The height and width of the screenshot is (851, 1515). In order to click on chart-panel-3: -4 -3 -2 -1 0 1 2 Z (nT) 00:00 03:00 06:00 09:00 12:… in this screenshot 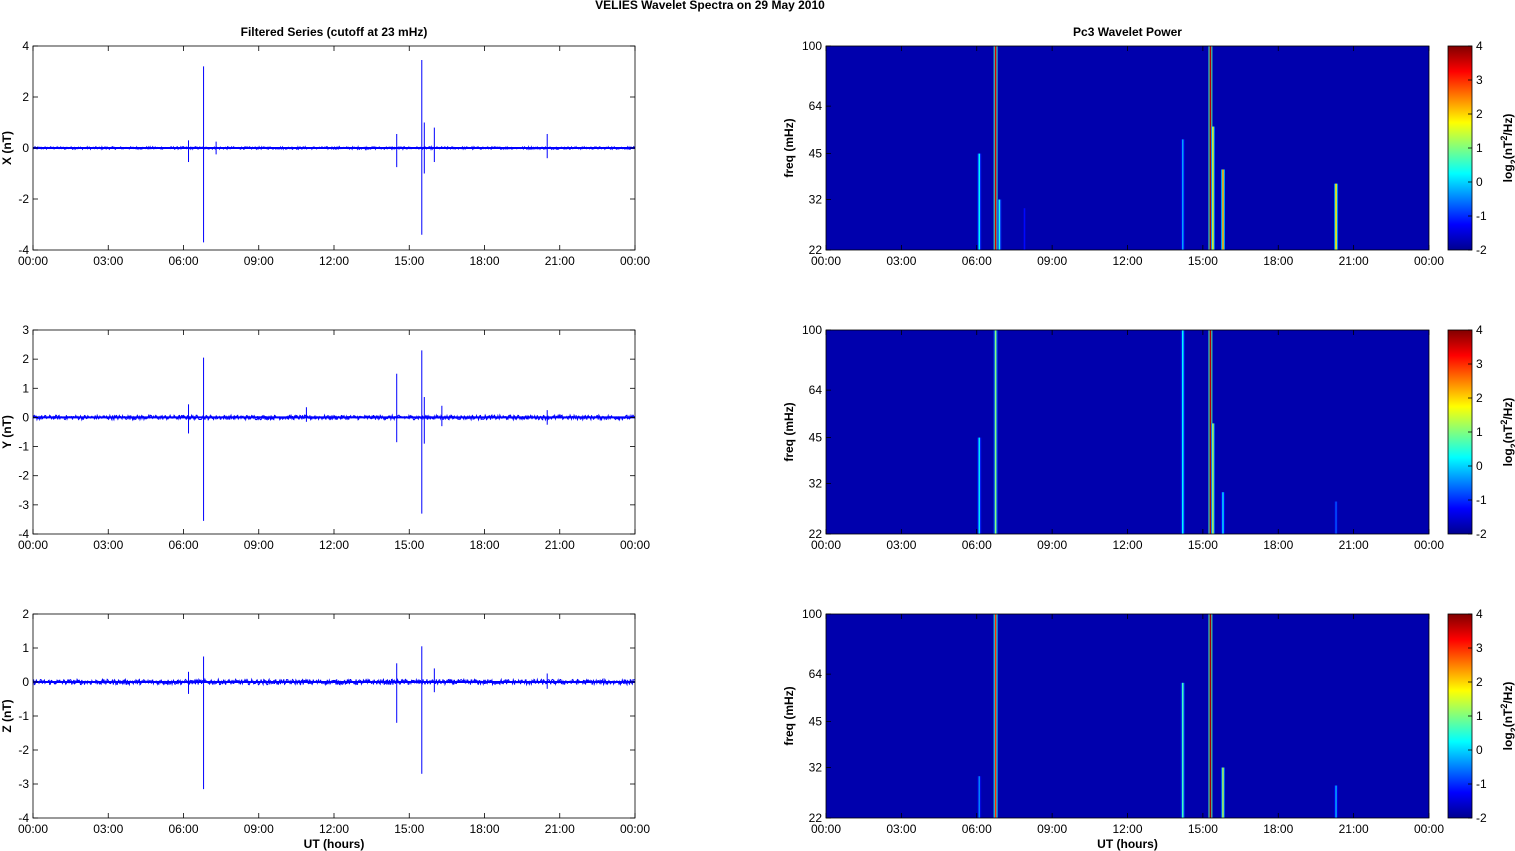, I will do `click(325, 729)`.